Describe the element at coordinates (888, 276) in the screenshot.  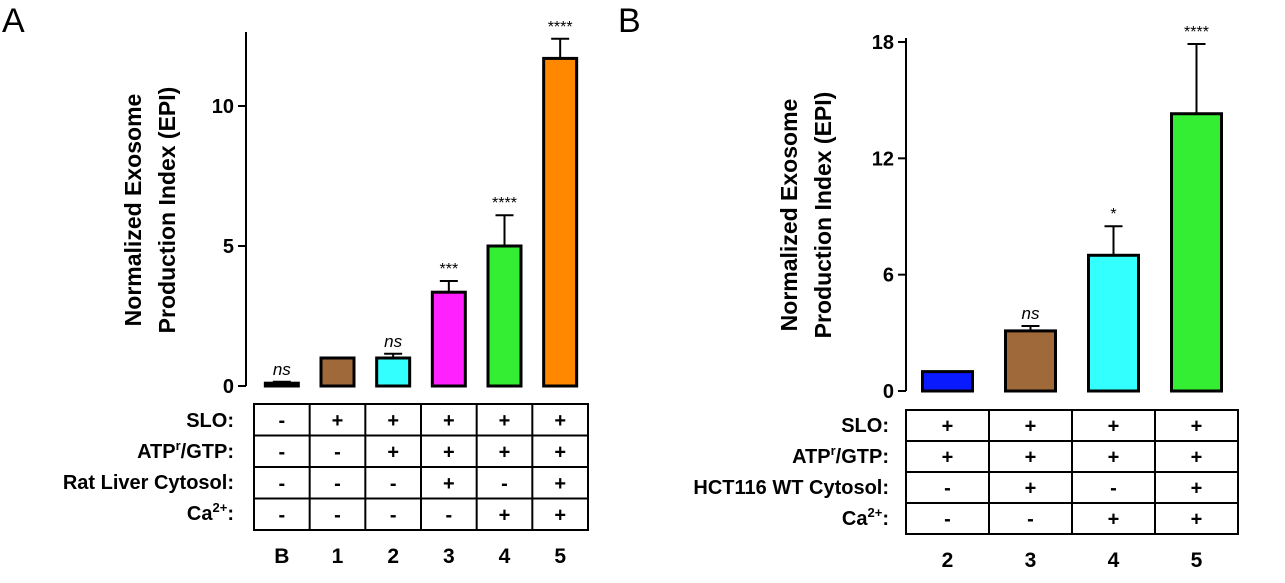
I see `panel-b-y-tick-label: 6` at that location.